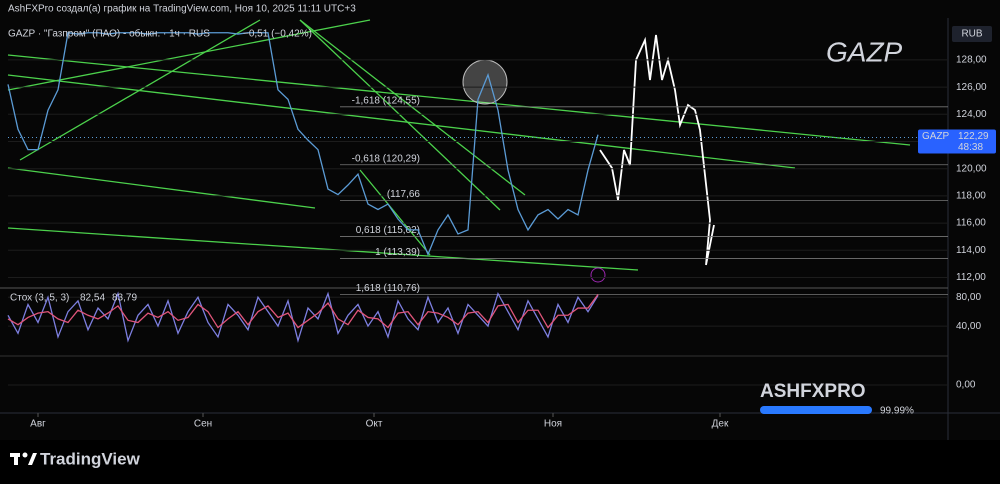  What do you see at coordinates (38, 424) in the screenshot?
I see `x-tick-label: Авг` at bounding box center [38, 424].